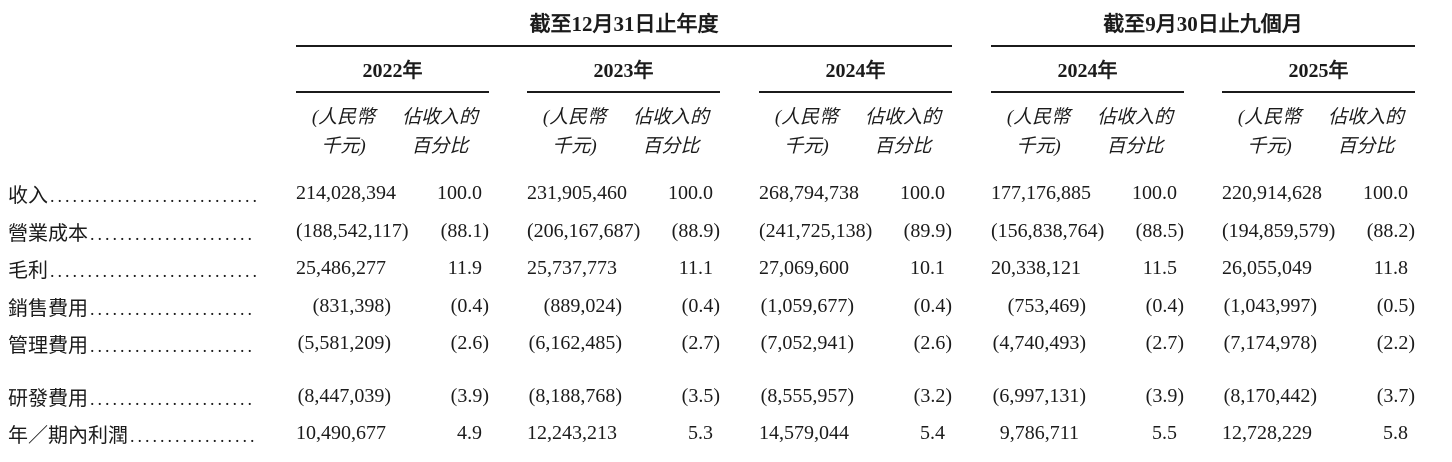 The height and width of the screenshot is (462, 1452). I want to click on amount-cell: 214,028,394, so click(346, 193).